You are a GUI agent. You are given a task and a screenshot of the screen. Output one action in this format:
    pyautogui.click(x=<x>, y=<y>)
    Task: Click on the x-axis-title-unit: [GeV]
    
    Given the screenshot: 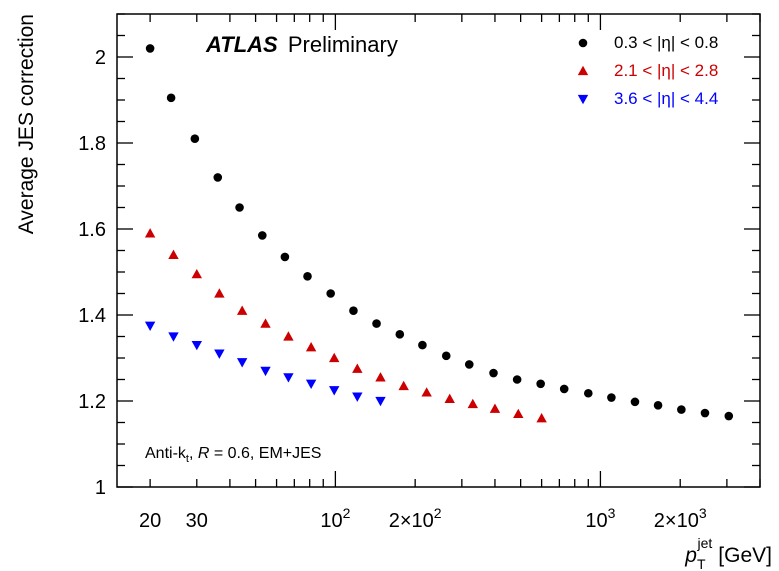 What is the action you would take?
    pyautogui.click(x=745, y=555)
    